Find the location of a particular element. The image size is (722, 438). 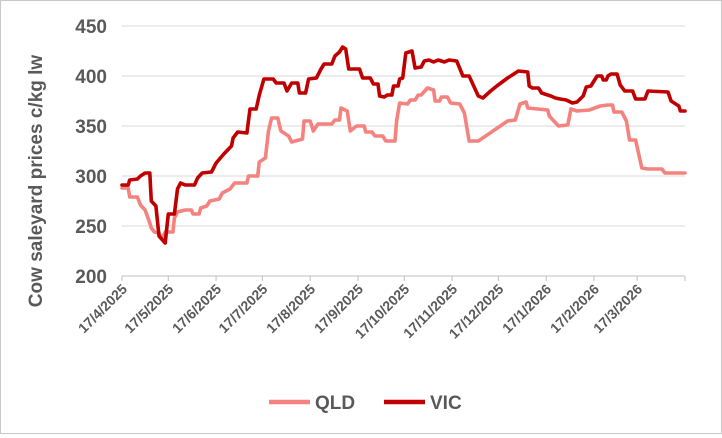

axes is located at coordinates (403, 278).